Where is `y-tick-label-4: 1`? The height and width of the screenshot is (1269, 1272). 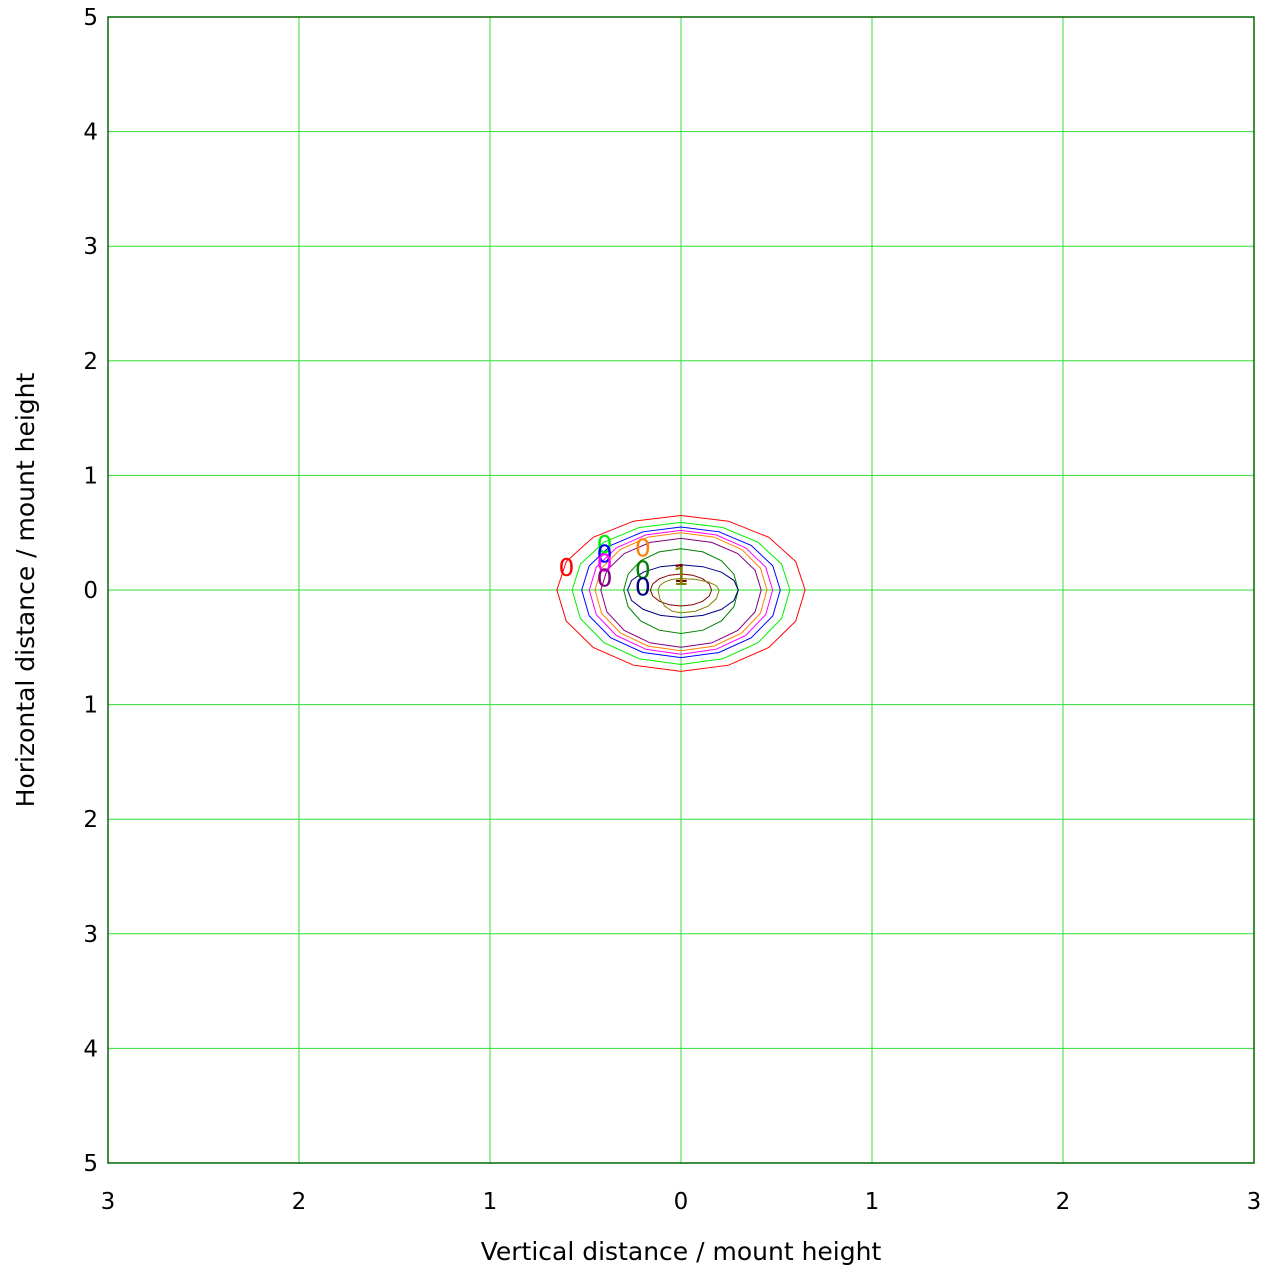 y-tick-label-4: 1 is located at coordinates (90, 476).